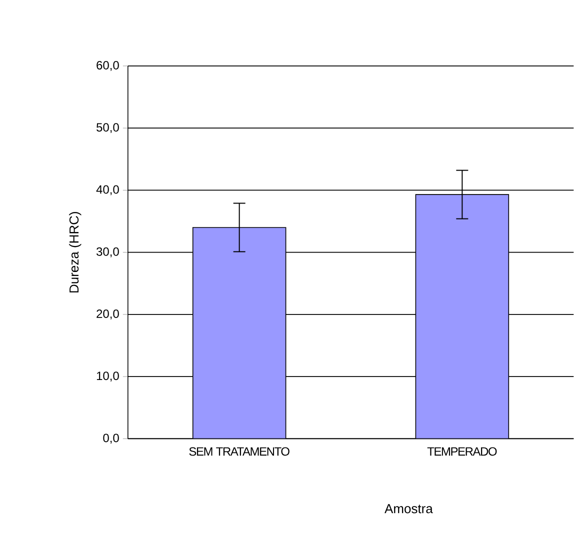 The height and width of the screenshot is (537, 574). Describe the element at coordinates (408, 509) in the screenshot. I see `x-axis-title: Amostra` at that location.